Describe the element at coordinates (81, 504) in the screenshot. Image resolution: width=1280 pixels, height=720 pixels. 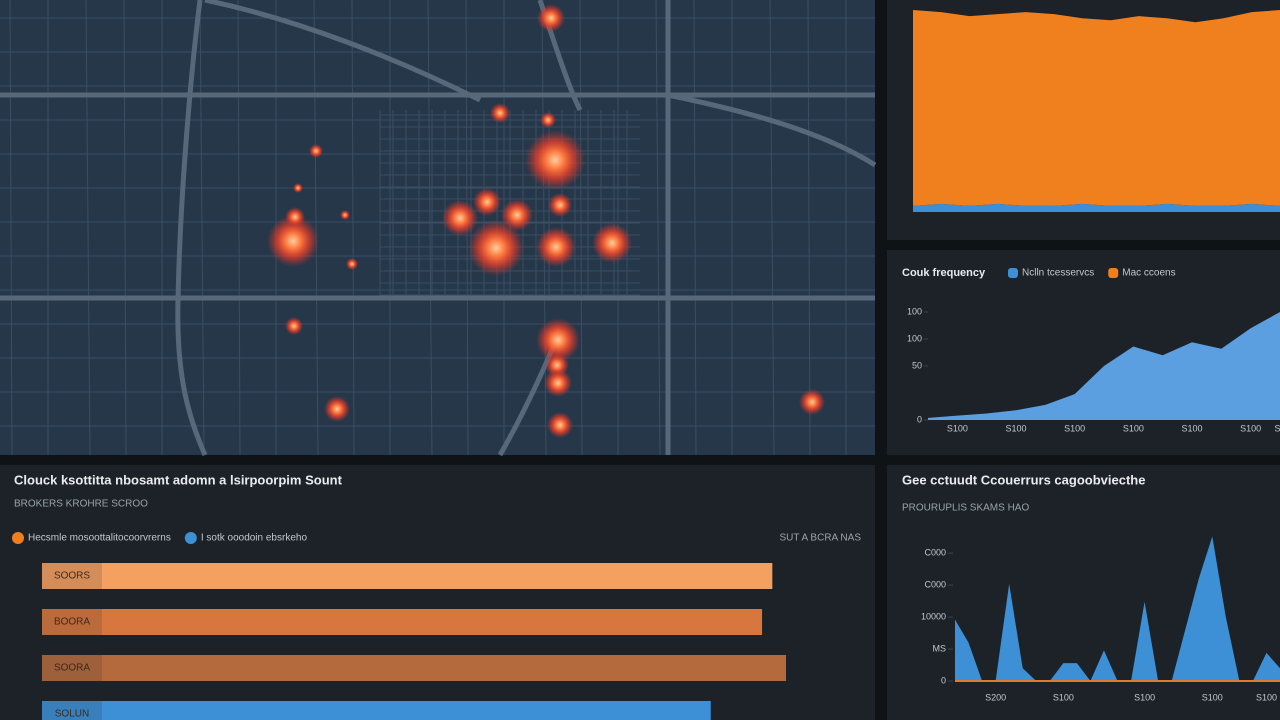
I see `chart-subtitle: BROKERS KROHRE SCROO` at that location.